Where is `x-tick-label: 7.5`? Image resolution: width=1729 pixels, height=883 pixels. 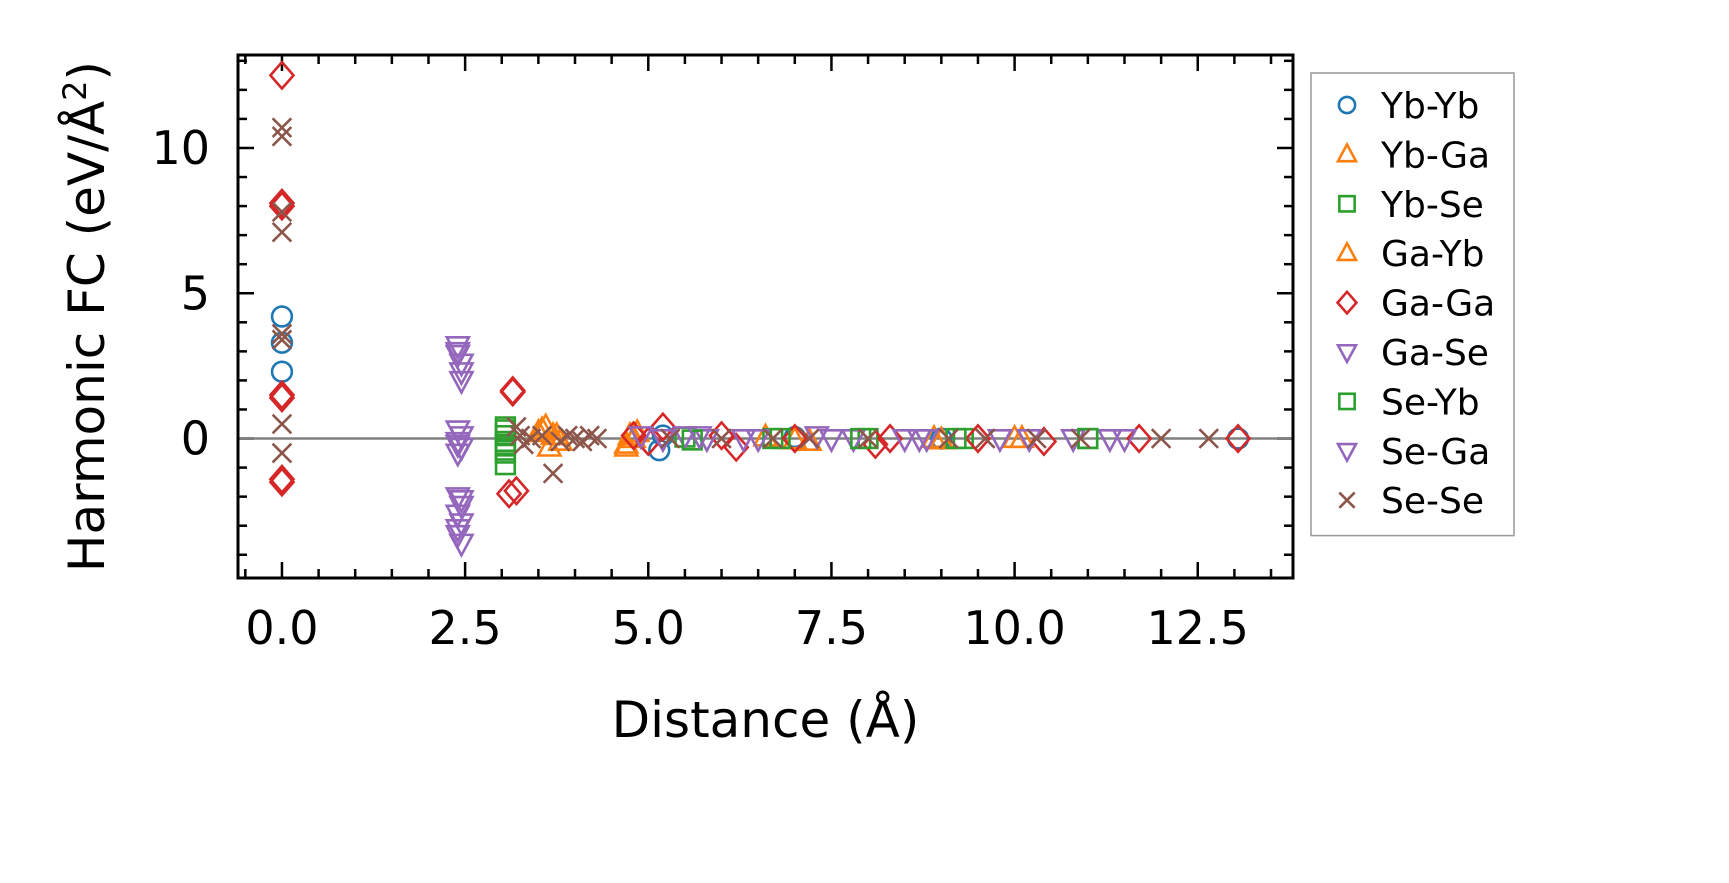 x-tick-label: 7.5 is located at coordinates (831, 628).